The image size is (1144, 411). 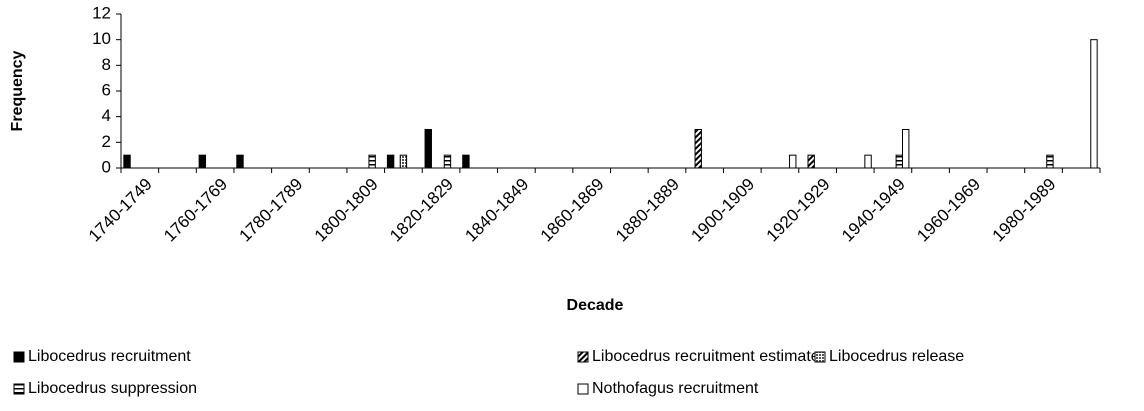 I want to click on x-tick-label: 1760-1769, so click(x=195, y=210).